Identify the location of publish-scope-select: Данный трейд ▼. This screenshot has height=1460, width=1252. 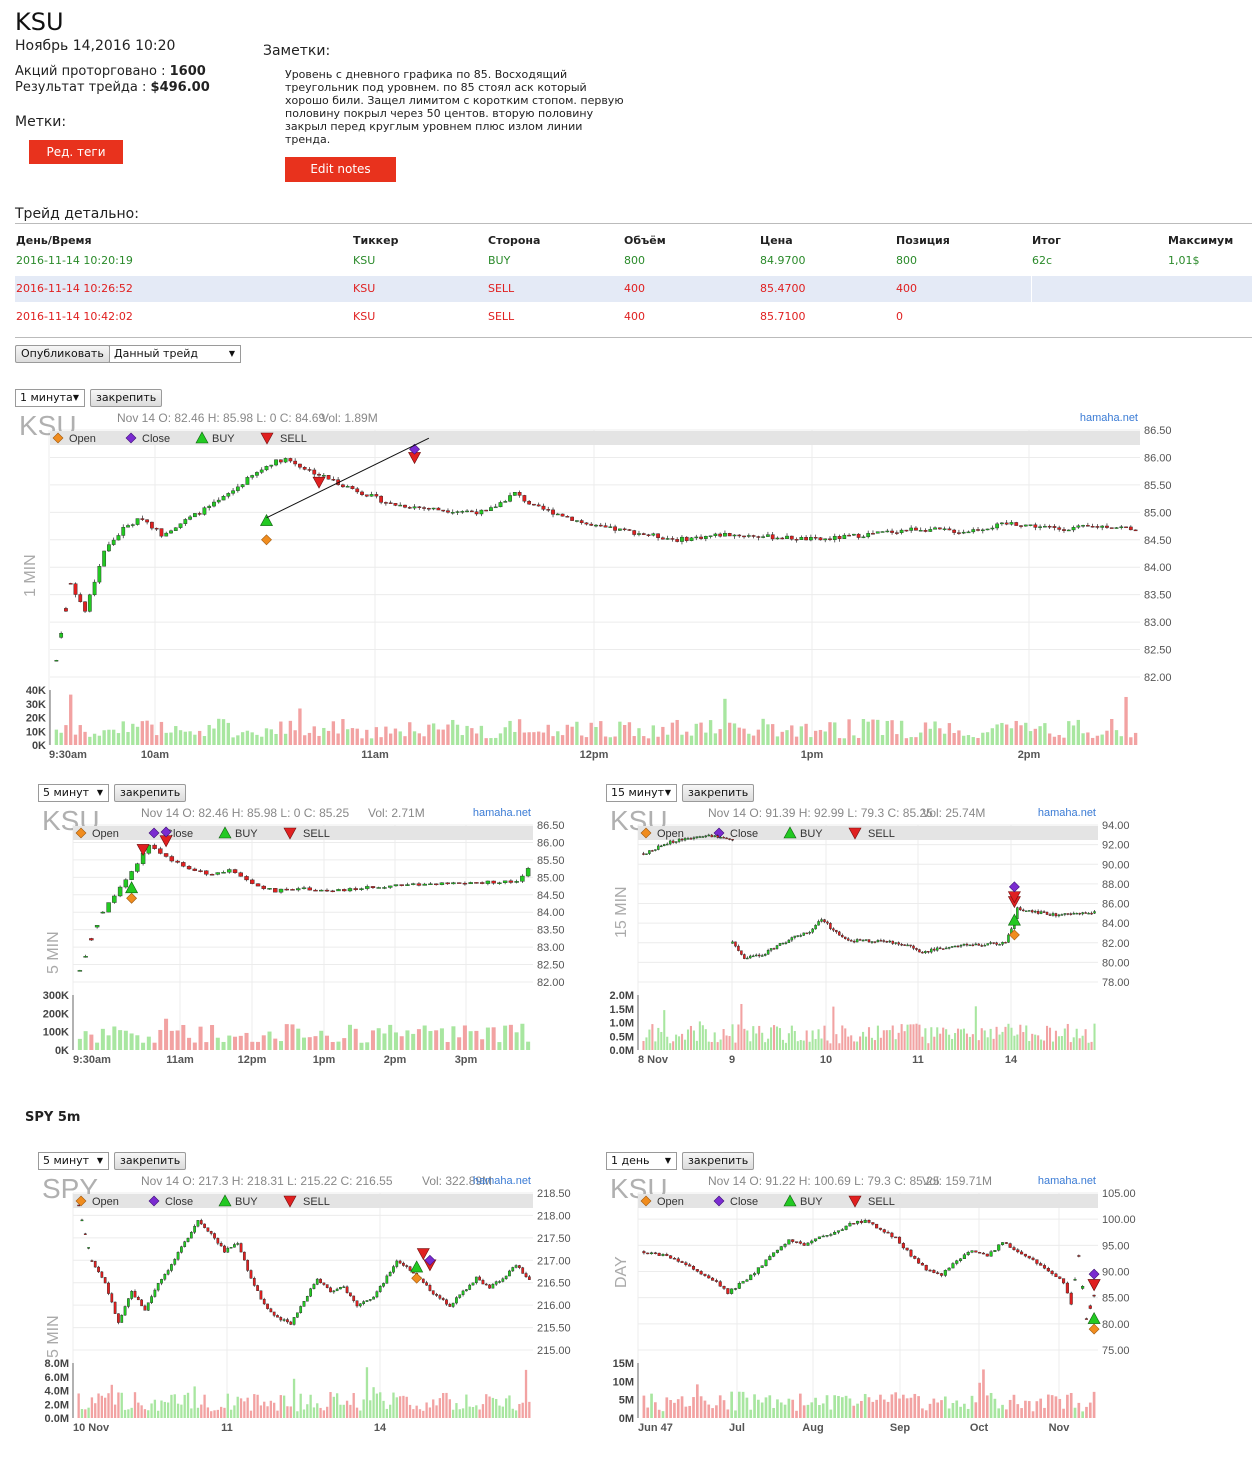
(175, 354).